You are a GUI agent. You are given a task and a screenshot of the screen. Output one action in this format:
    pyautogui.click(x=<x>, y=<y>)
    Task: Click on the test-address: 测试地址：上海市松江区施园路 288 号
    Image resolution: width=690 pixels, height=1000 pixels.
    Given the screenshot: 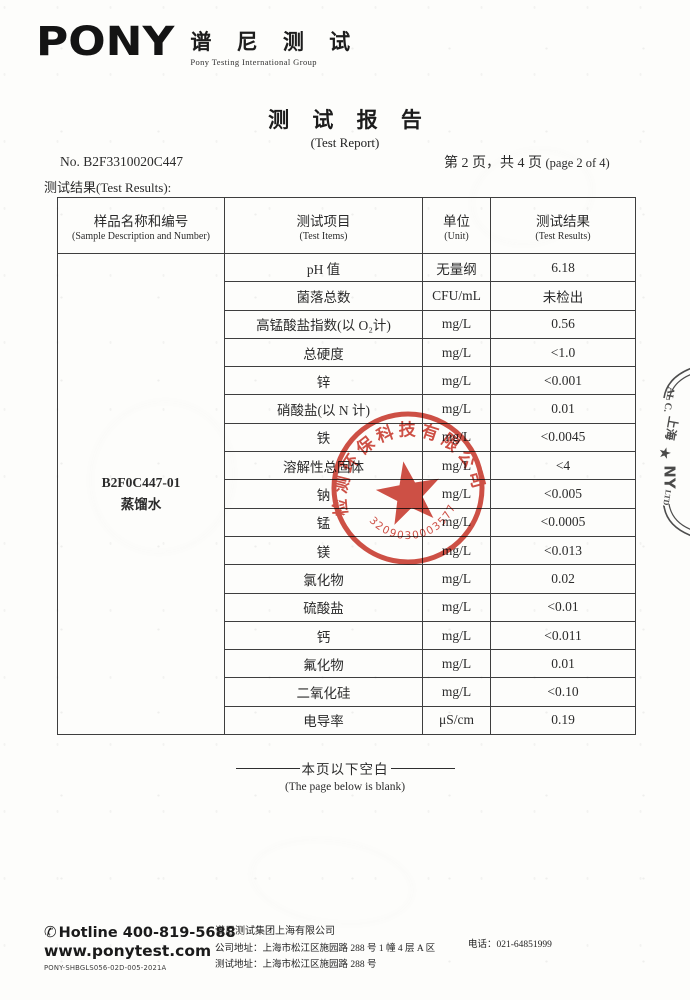 What is the action you would take?
    pyautogui.click(x=296, y=965)
    